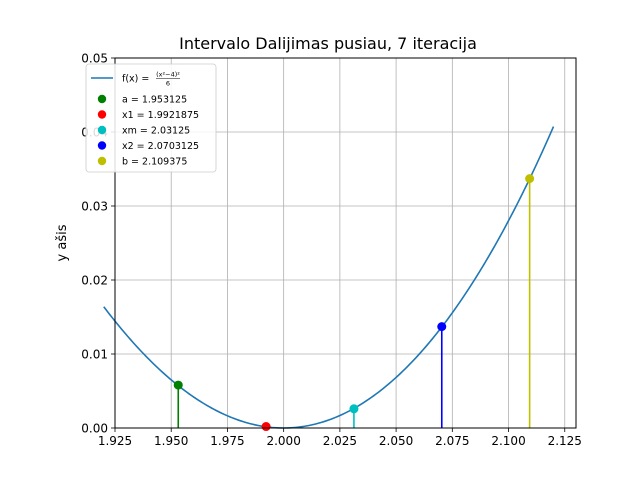  Describe the element at coordinates (283, 441) in the screenshot. I see `x-tick-label: 2.000` at that location.